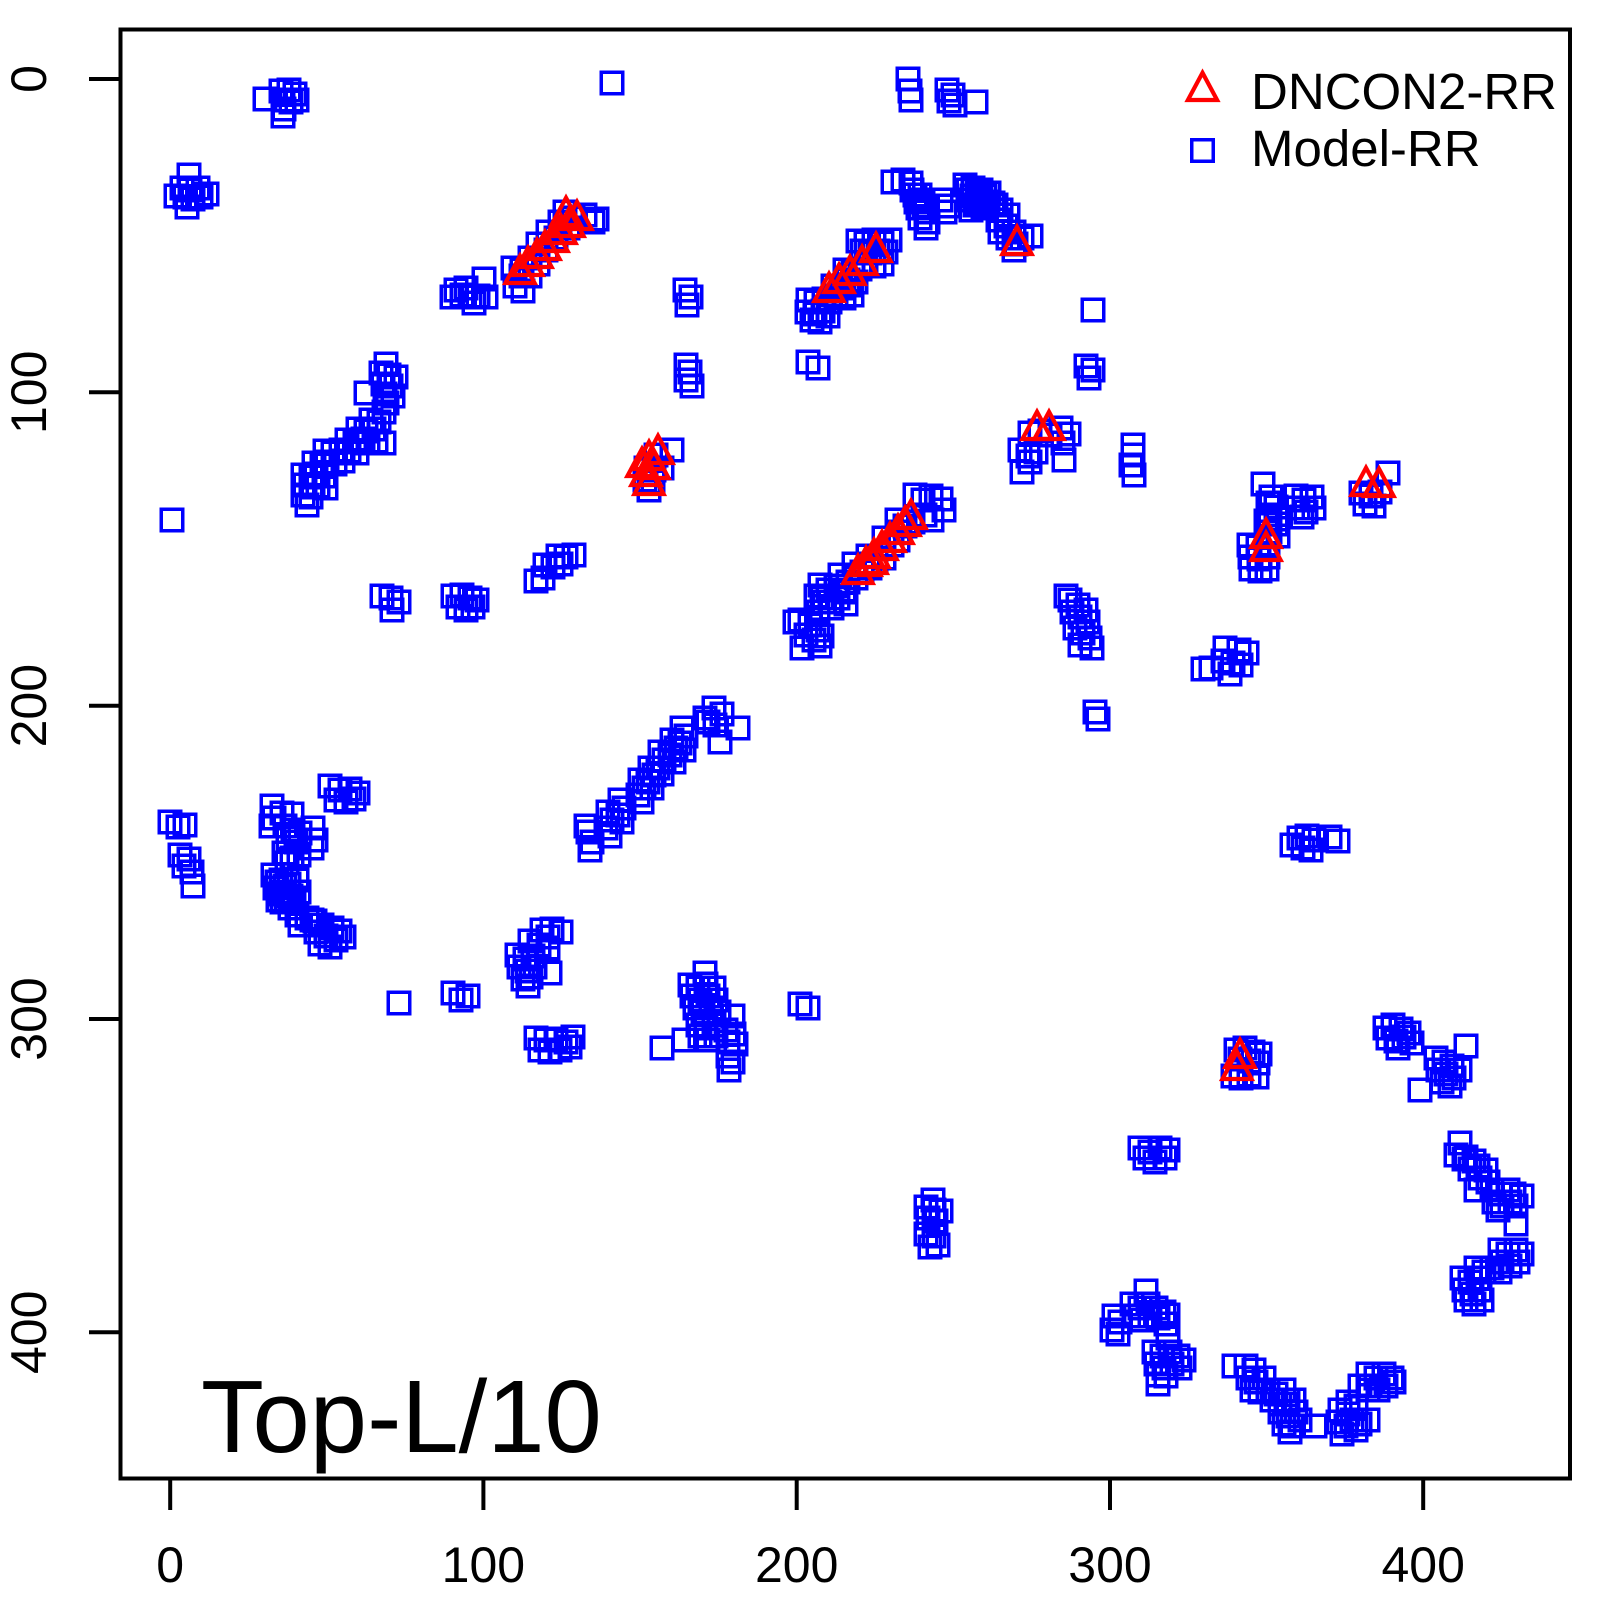 The image size is (1600, 1605). What do you see at coordinates (401, 1416) in the screenshot?
I see `svg-text: Top-L/10` at bounding box center [401, 1416].